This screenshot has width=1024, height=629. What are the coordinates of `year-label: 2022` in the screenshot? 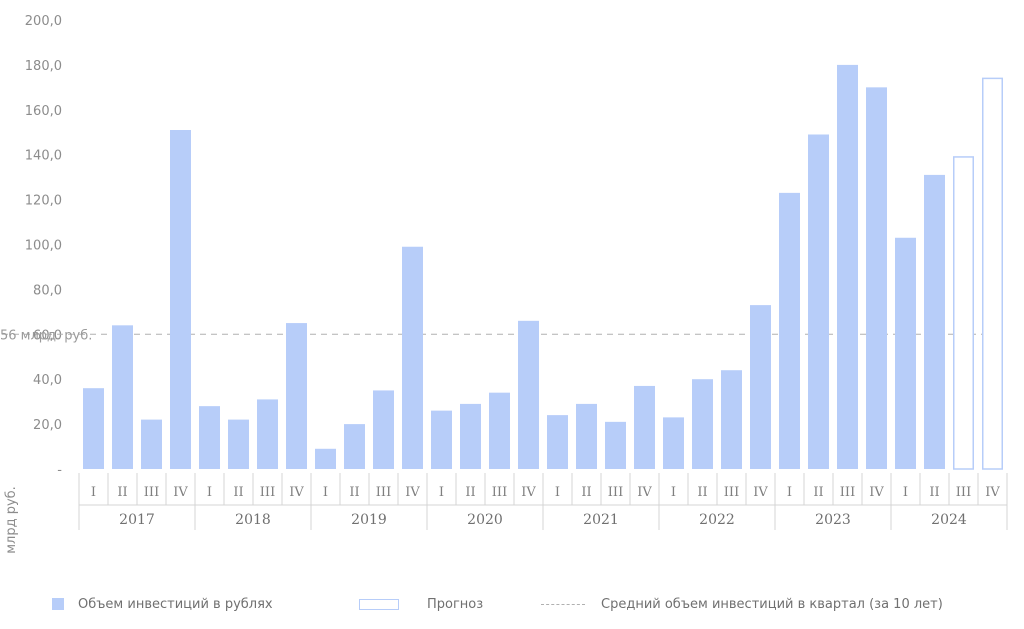 It's located at (717, 520).